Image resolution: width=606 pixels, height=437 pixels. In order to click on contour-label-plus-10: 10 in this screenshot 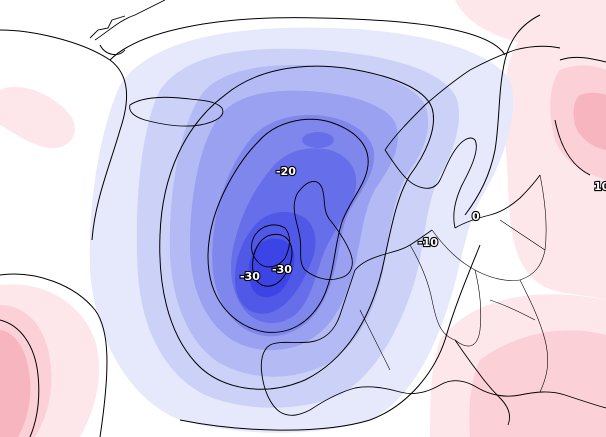, I will do `click(600, 186)`.